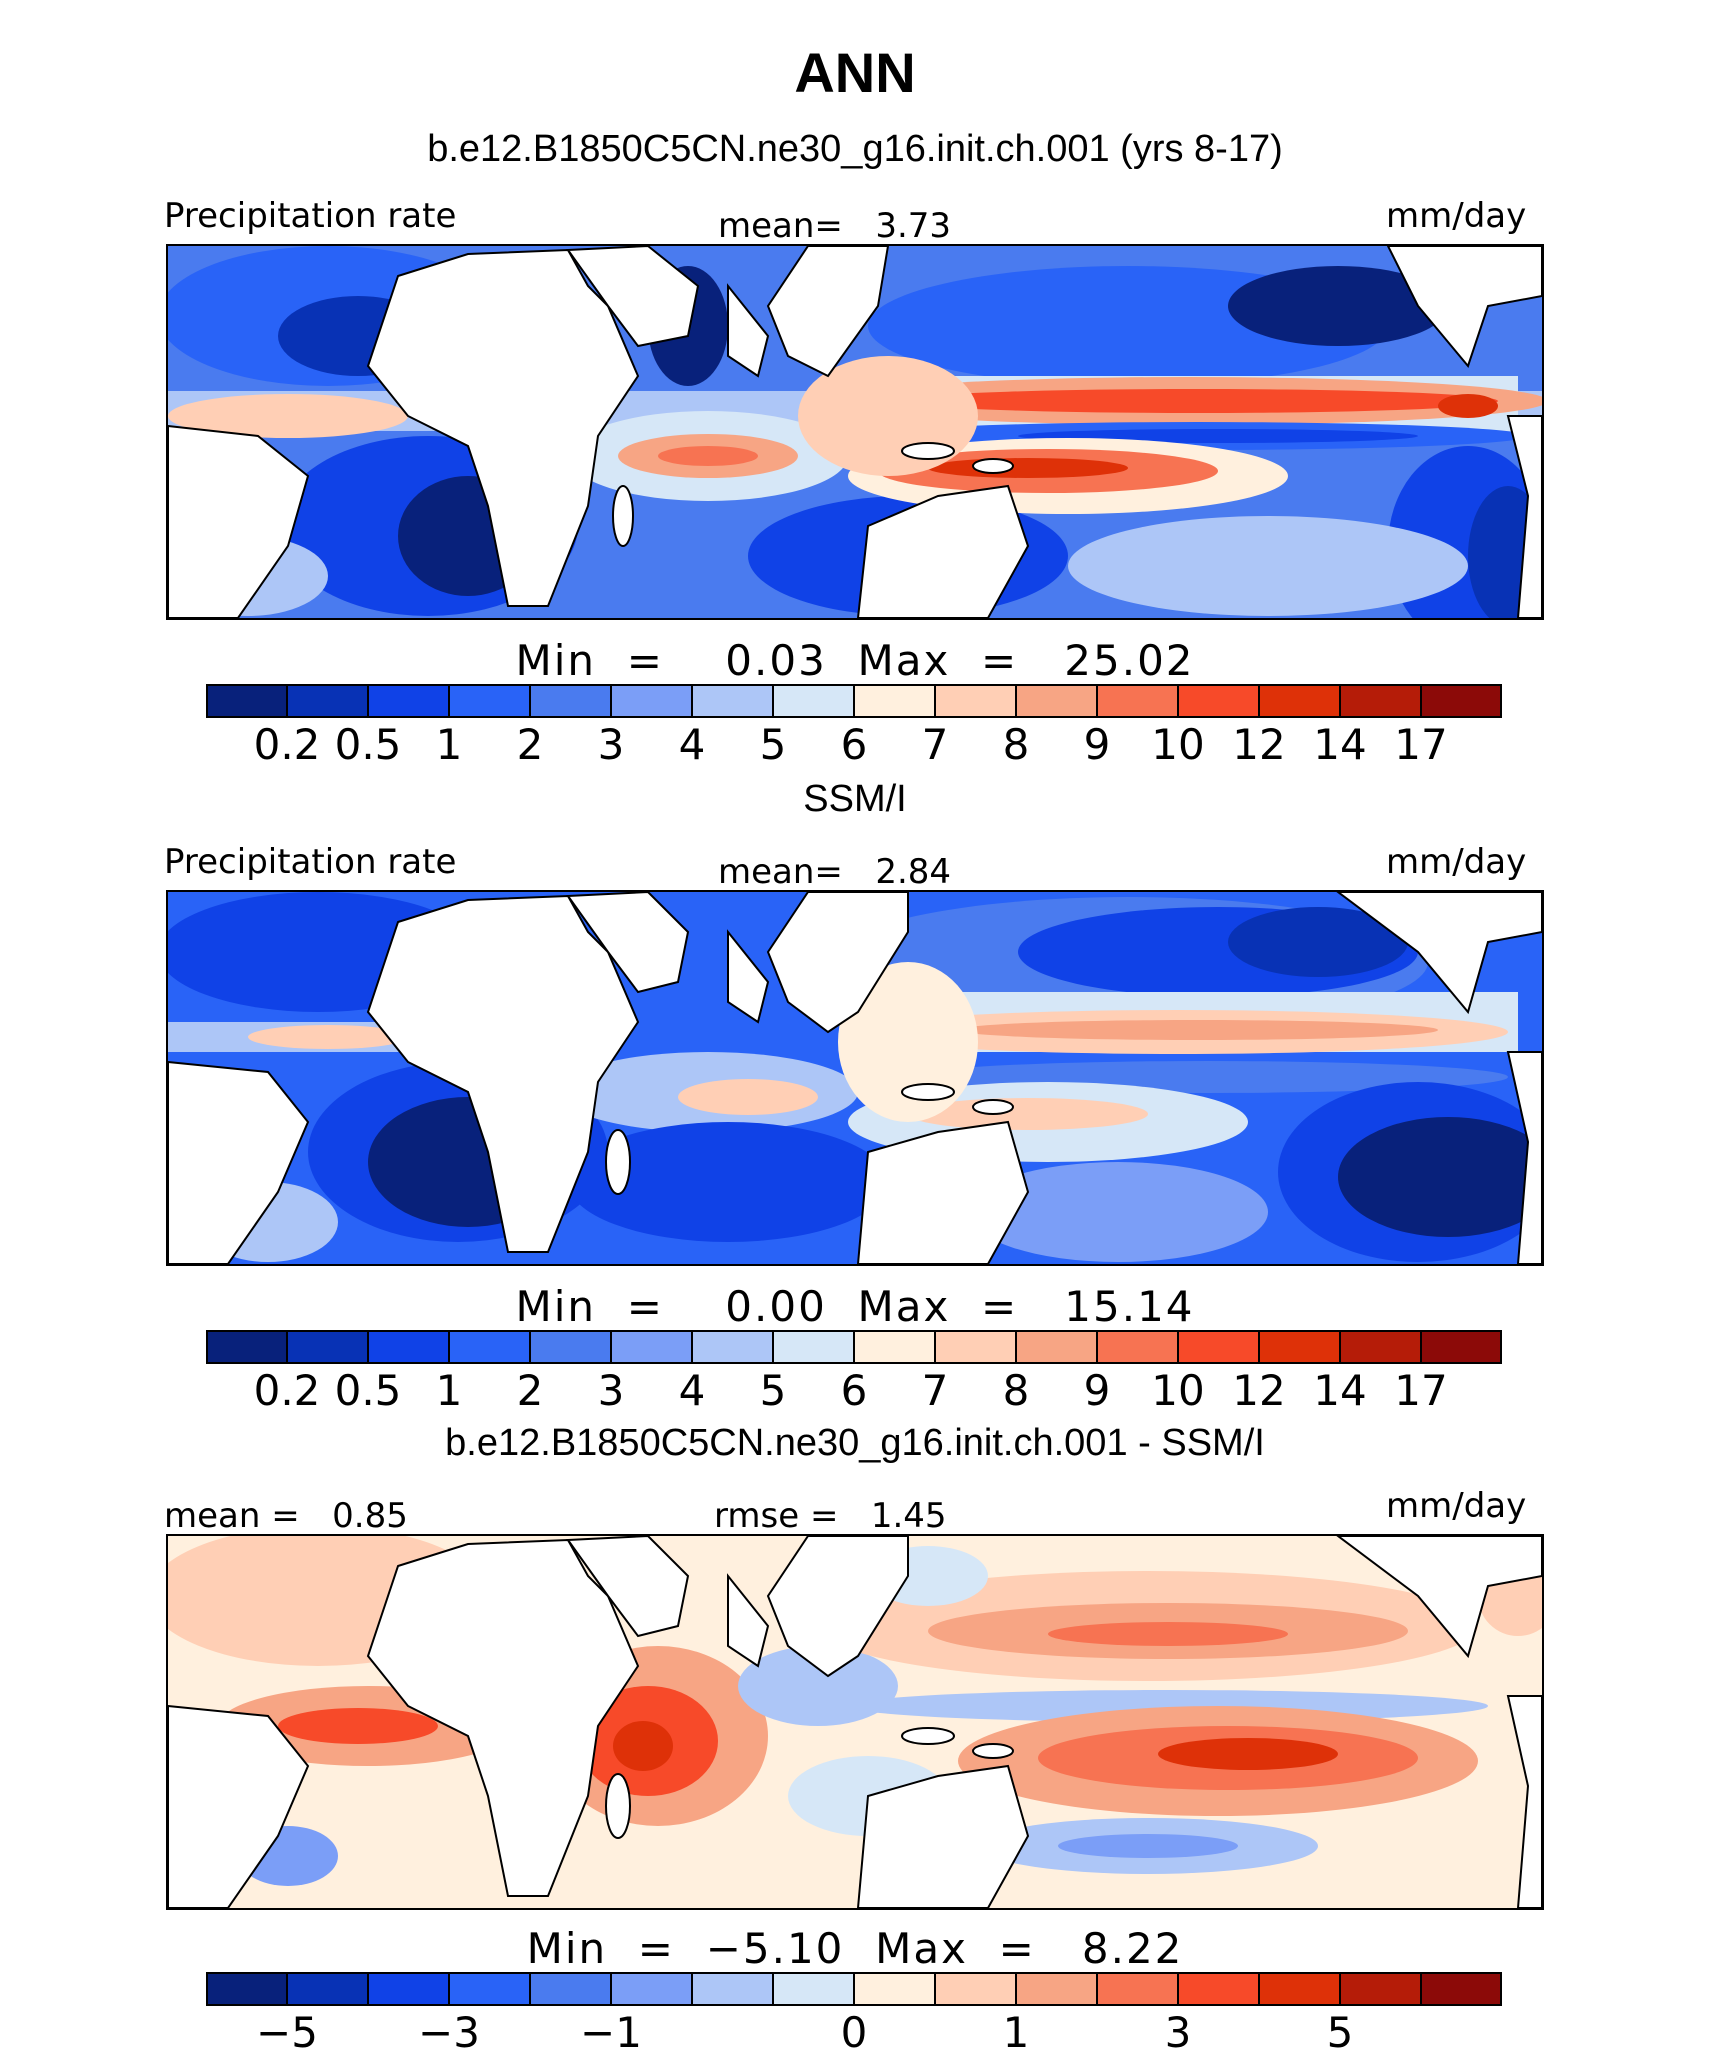 The image size is (1710, 2067). I want to click on panel-3-map, so click(855, 1722).